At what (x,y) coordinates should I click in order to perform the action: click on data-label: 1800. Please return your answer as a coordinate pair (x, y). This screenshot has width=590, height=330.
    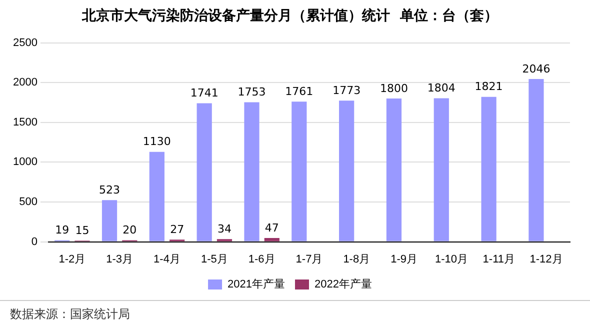
    Looking at the image, I should click on (394, 88).